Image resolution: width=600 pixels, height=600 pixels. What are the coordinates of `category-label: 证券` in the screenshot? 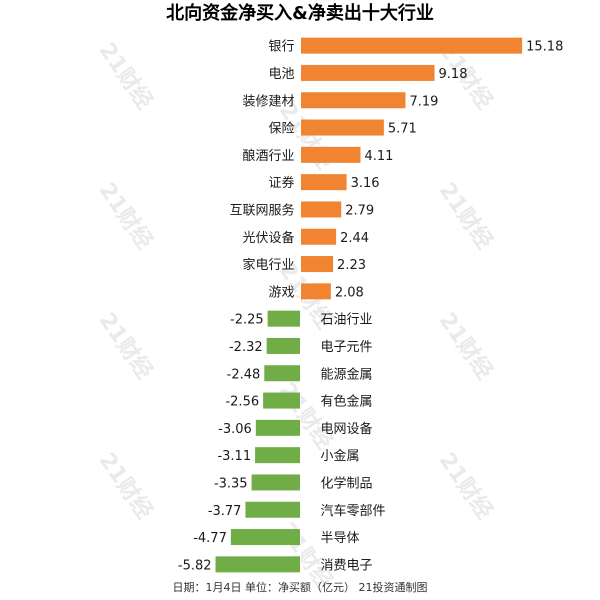 It's located at (281, 183).